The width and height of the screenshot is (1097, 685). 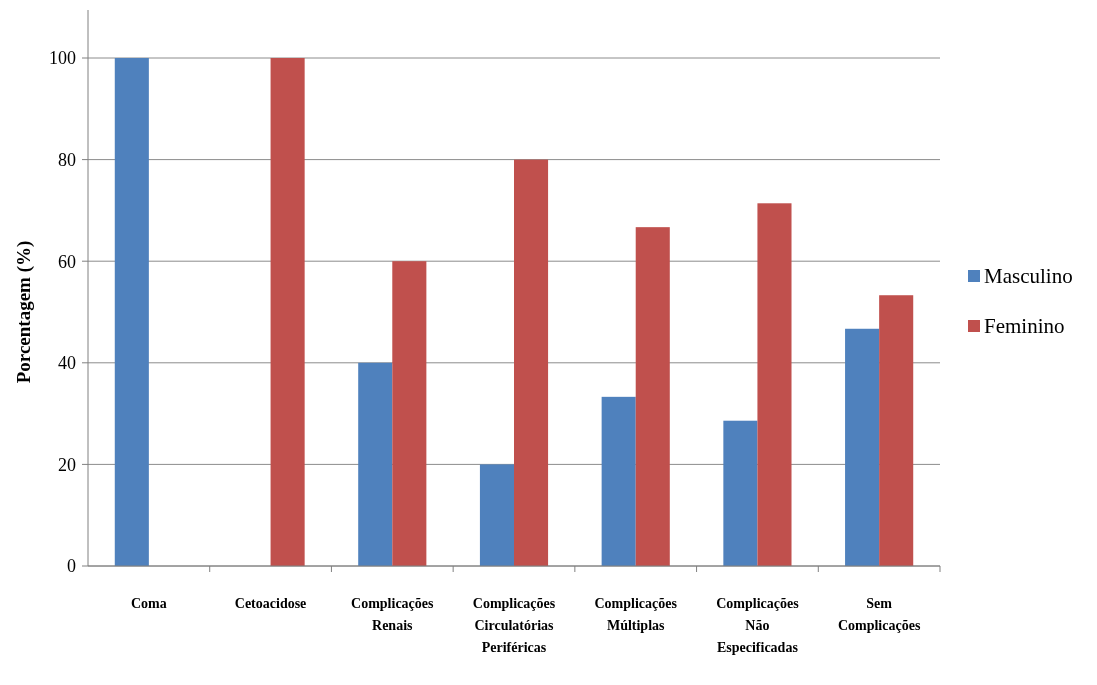 I want to click on y-tick-label: 80, so click(x=67, y=159).